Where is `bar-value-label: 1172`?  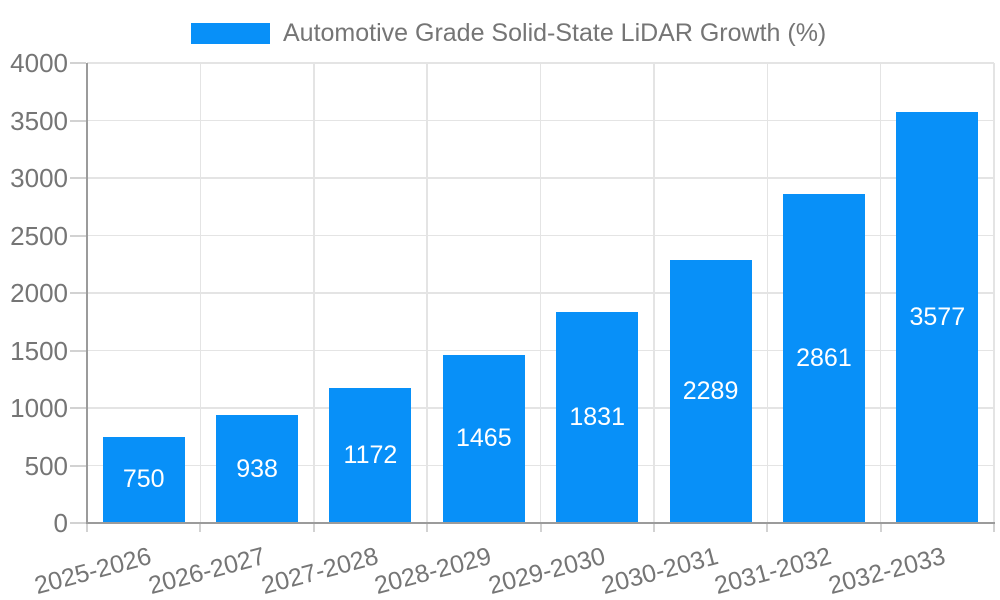 bar-value-label: 1172 is located at coordinates (370, 455).